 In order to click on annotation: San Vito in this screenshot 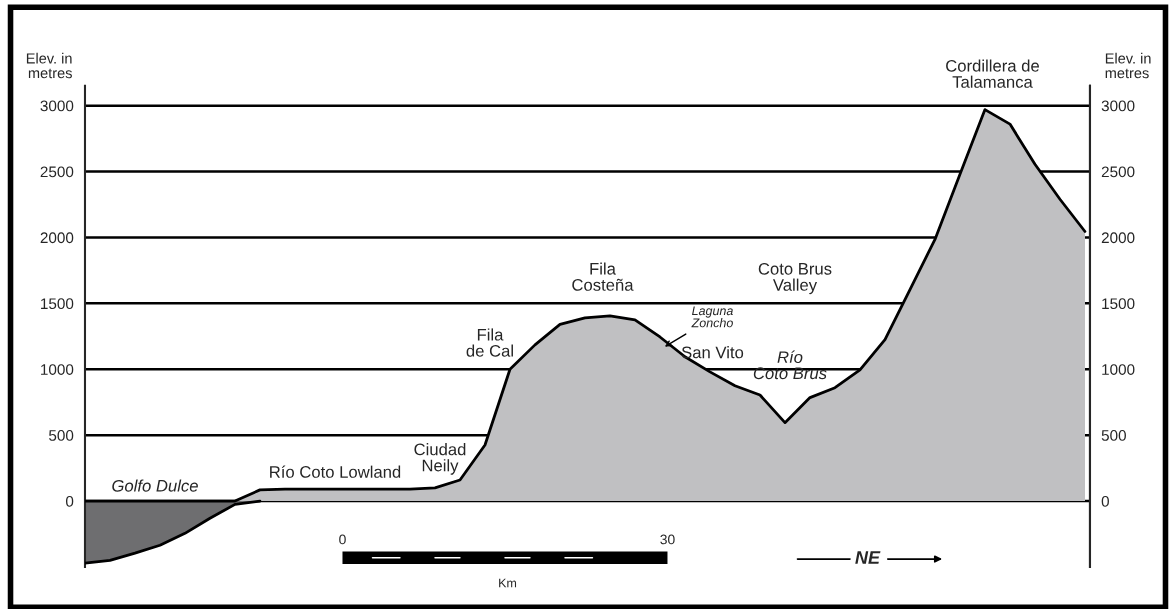, I will do `click(712, 352)`.